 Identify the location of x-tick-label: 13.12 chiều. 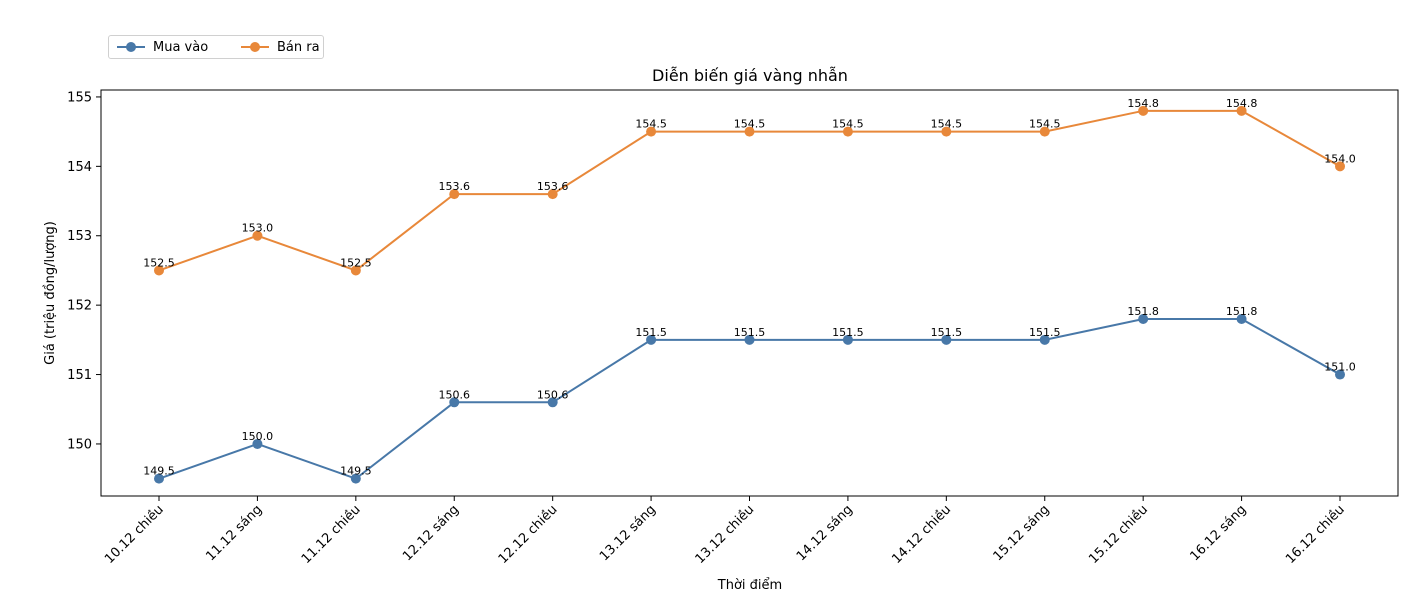
(725, 534).